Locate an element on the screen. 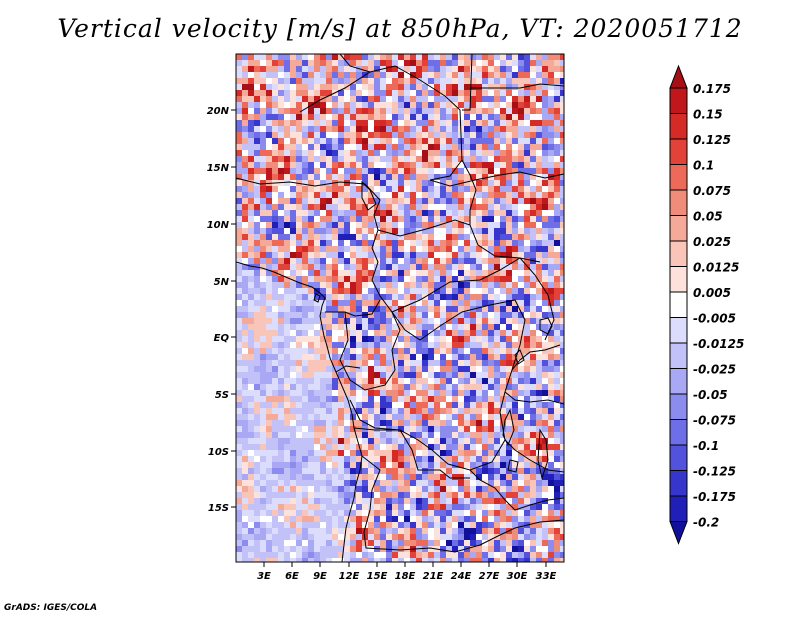 The image size is (800, 618). lon-tick-label: 30E is located at coordinates (517, 576).